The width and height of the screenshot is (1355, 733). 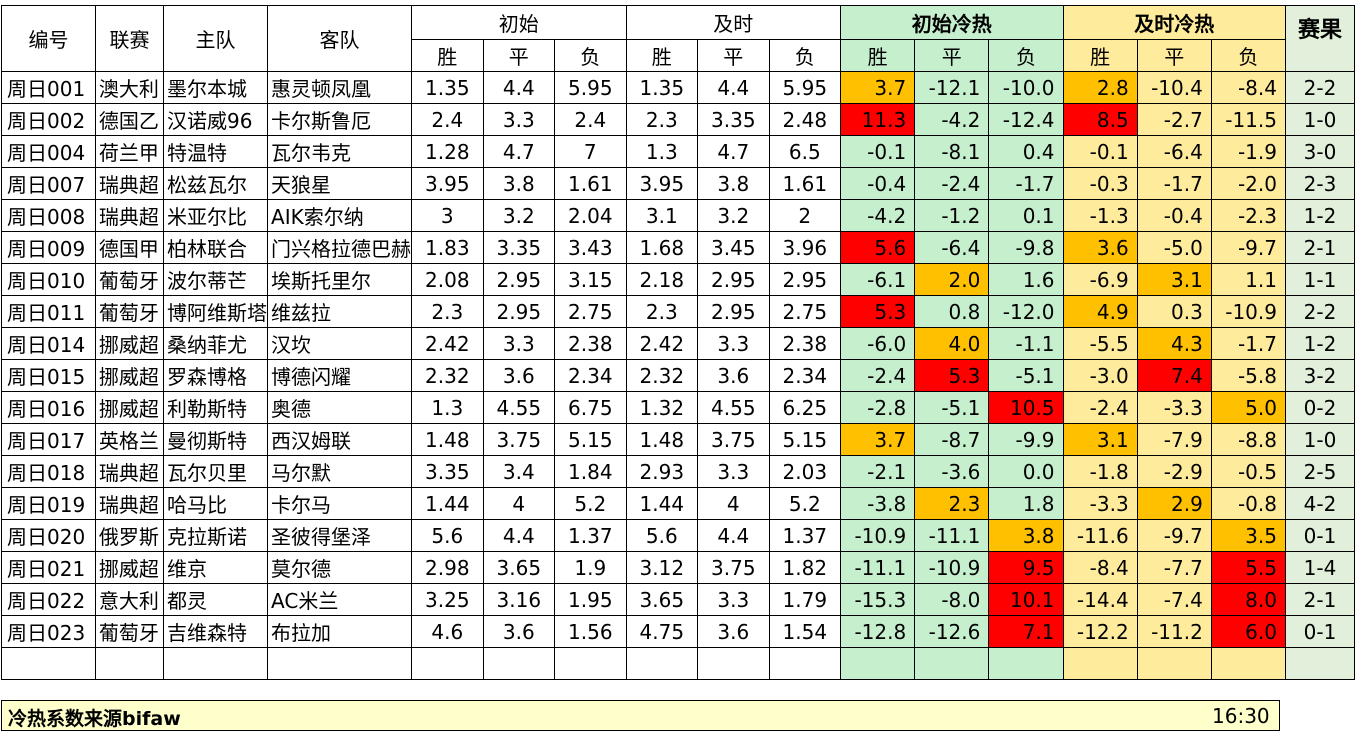 What do you see at coordinates (216, 247) in the screenshot?
I see `cell-home: 柏林联合` at bounding box center [216, 247].